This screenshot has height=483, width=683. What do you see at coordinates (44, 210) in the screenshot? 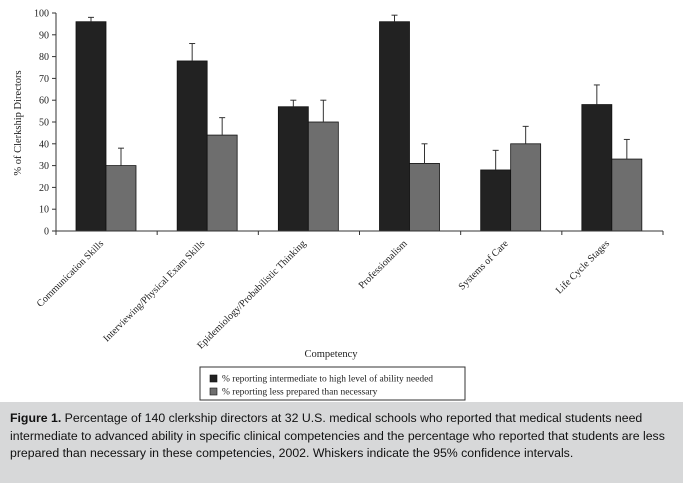
I see `y-tick-label: 10` at bounding box center [44, 210].